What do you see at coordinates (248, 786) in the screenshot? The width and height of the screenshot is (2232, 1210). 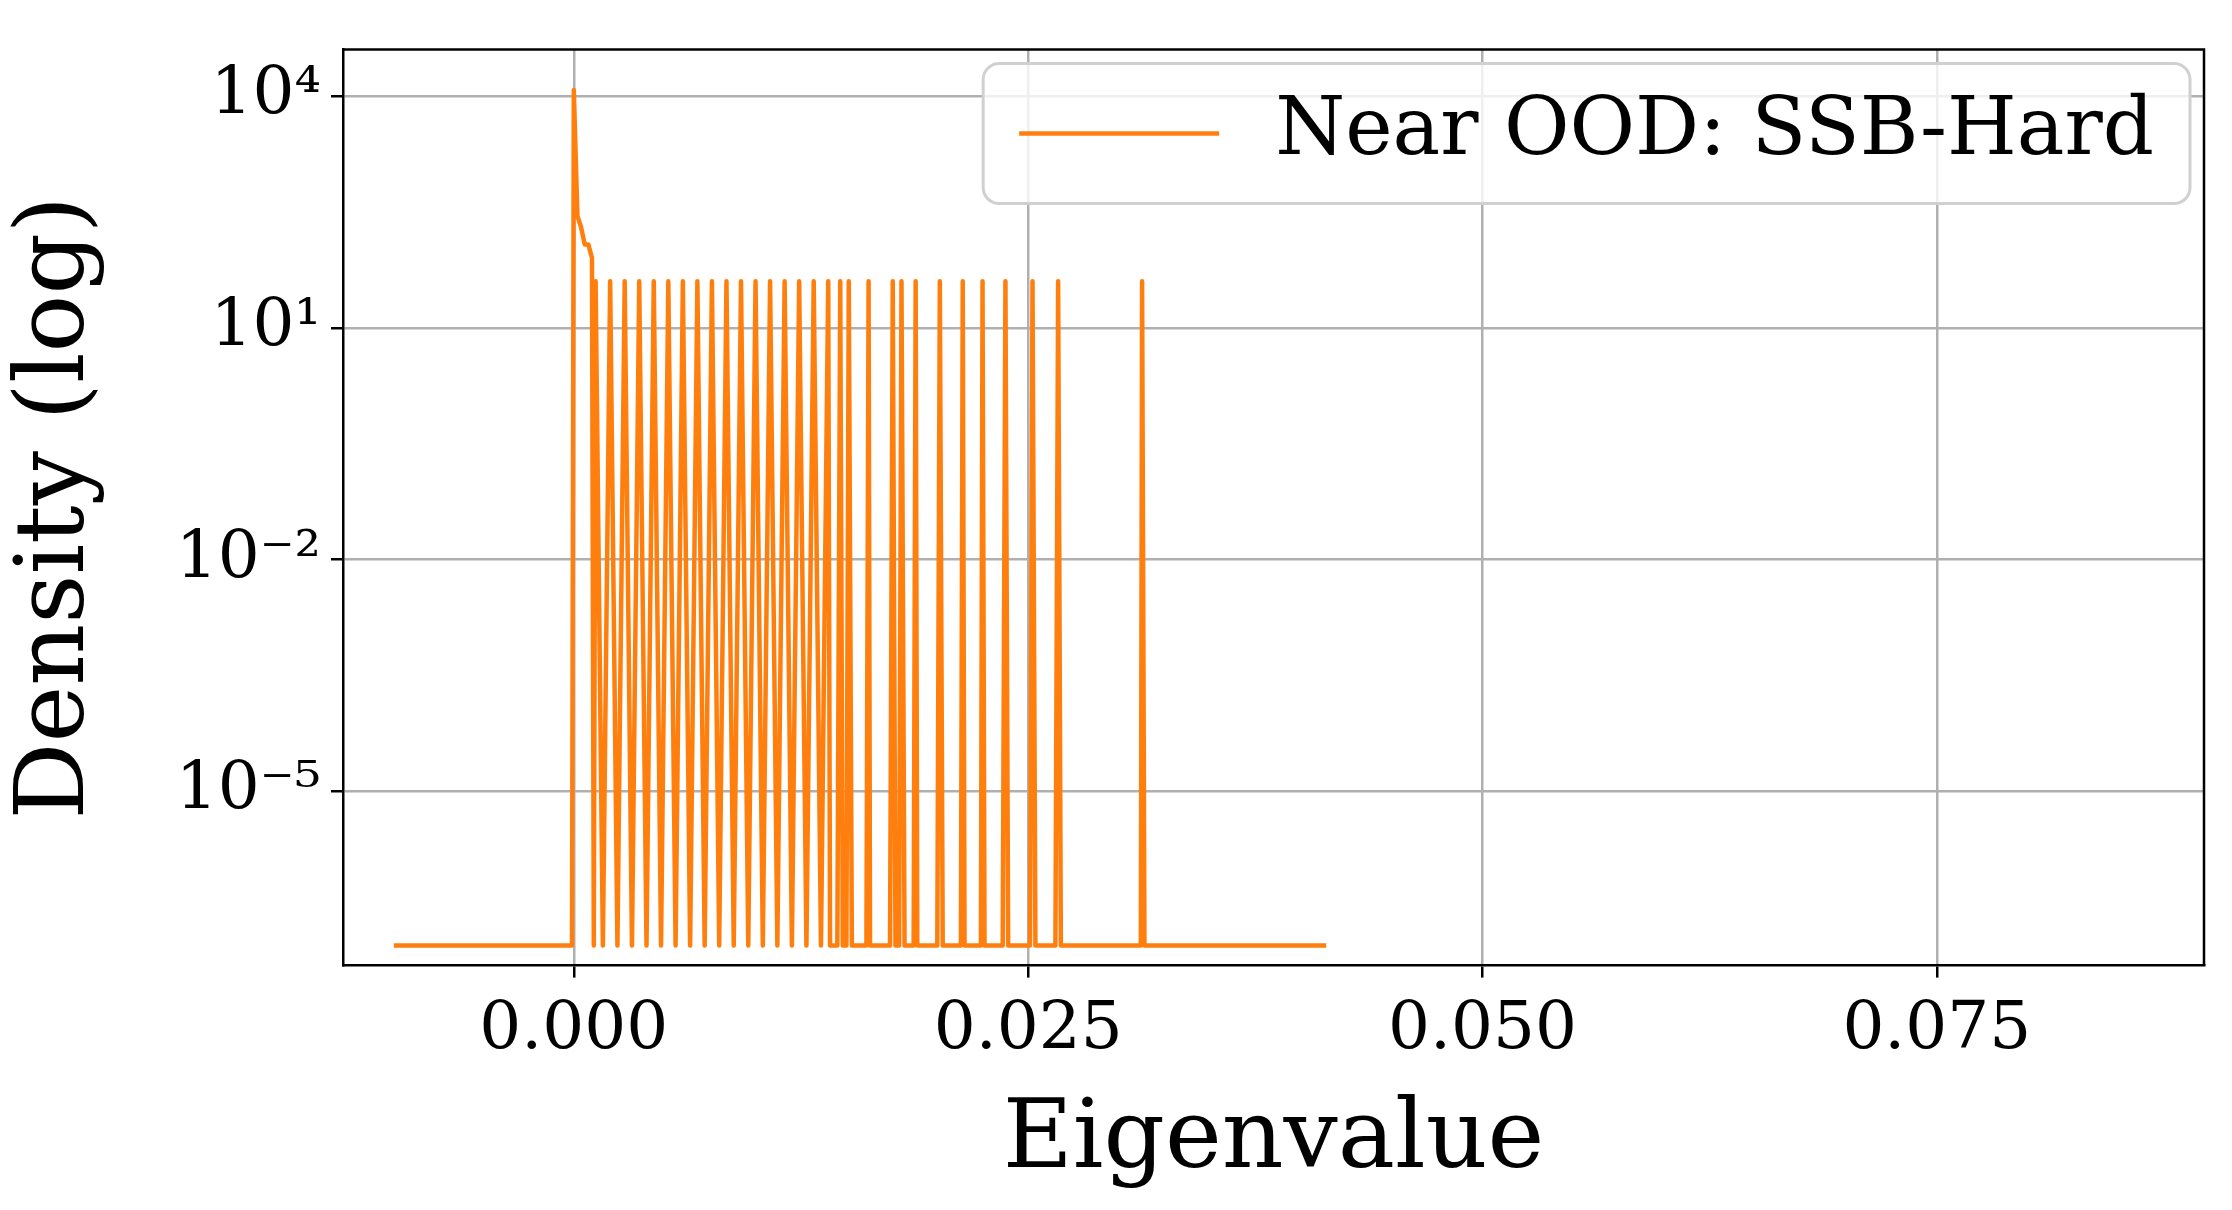 I see `y-tick-label: 10⁻⁵` at bounding box center [248, 786].